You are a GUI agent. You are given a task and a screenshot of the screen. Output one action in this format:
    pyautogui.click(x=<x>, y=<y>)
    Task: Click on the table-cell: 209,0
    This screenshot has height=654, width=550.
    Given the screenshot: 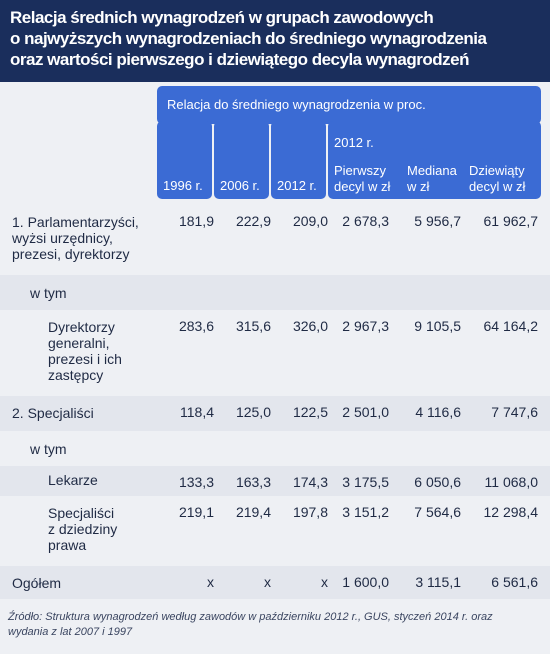 What is the action you would take?
    pyautogui.click(x=310, y=221)
    